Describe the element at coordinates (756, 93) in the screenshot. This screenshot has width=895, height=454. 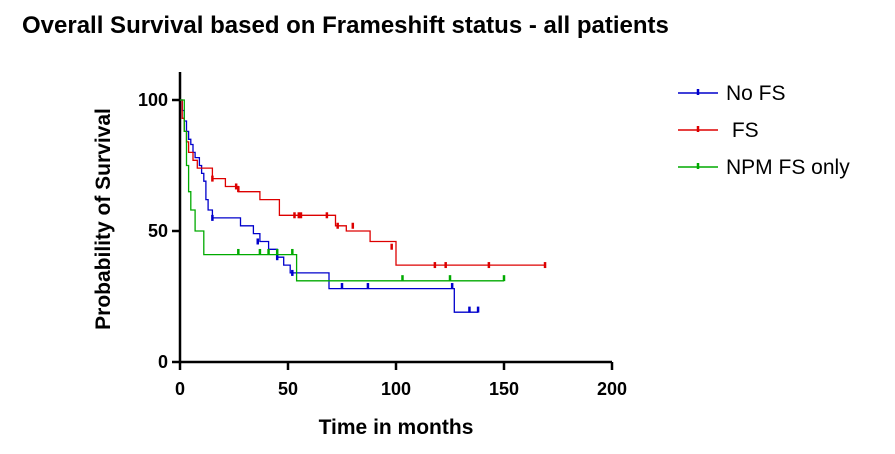
I see `legend-label: No FS` at that location.